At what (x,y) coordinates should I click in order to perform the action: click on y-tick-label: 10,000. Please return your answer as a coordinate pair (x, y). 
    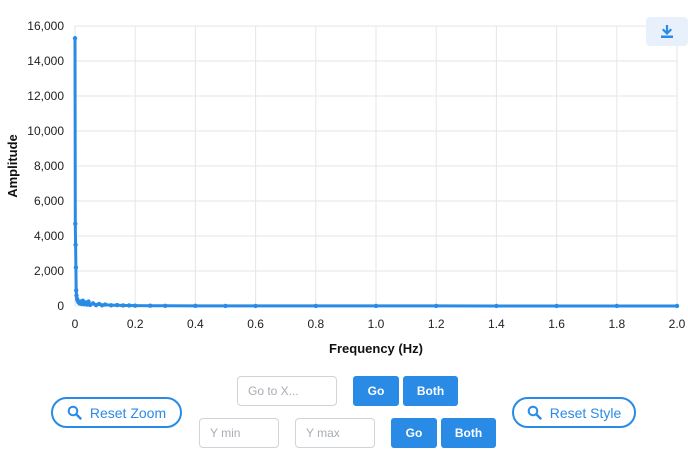
    Looking at the image, I should click on (45, 131).